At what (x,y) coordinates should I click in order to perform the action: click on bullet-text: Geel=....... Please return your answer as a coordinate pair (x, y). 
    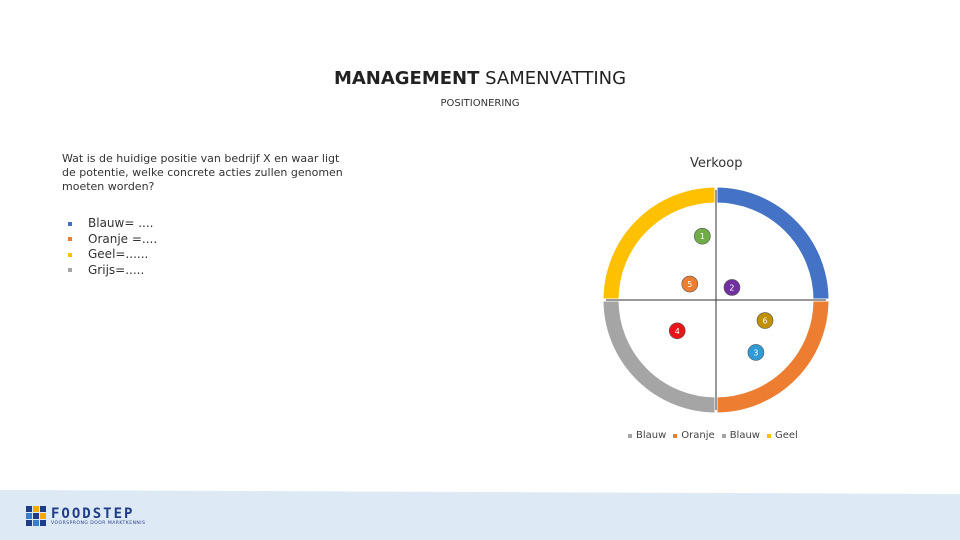
    Looking at the image, I should click on (118, 254).